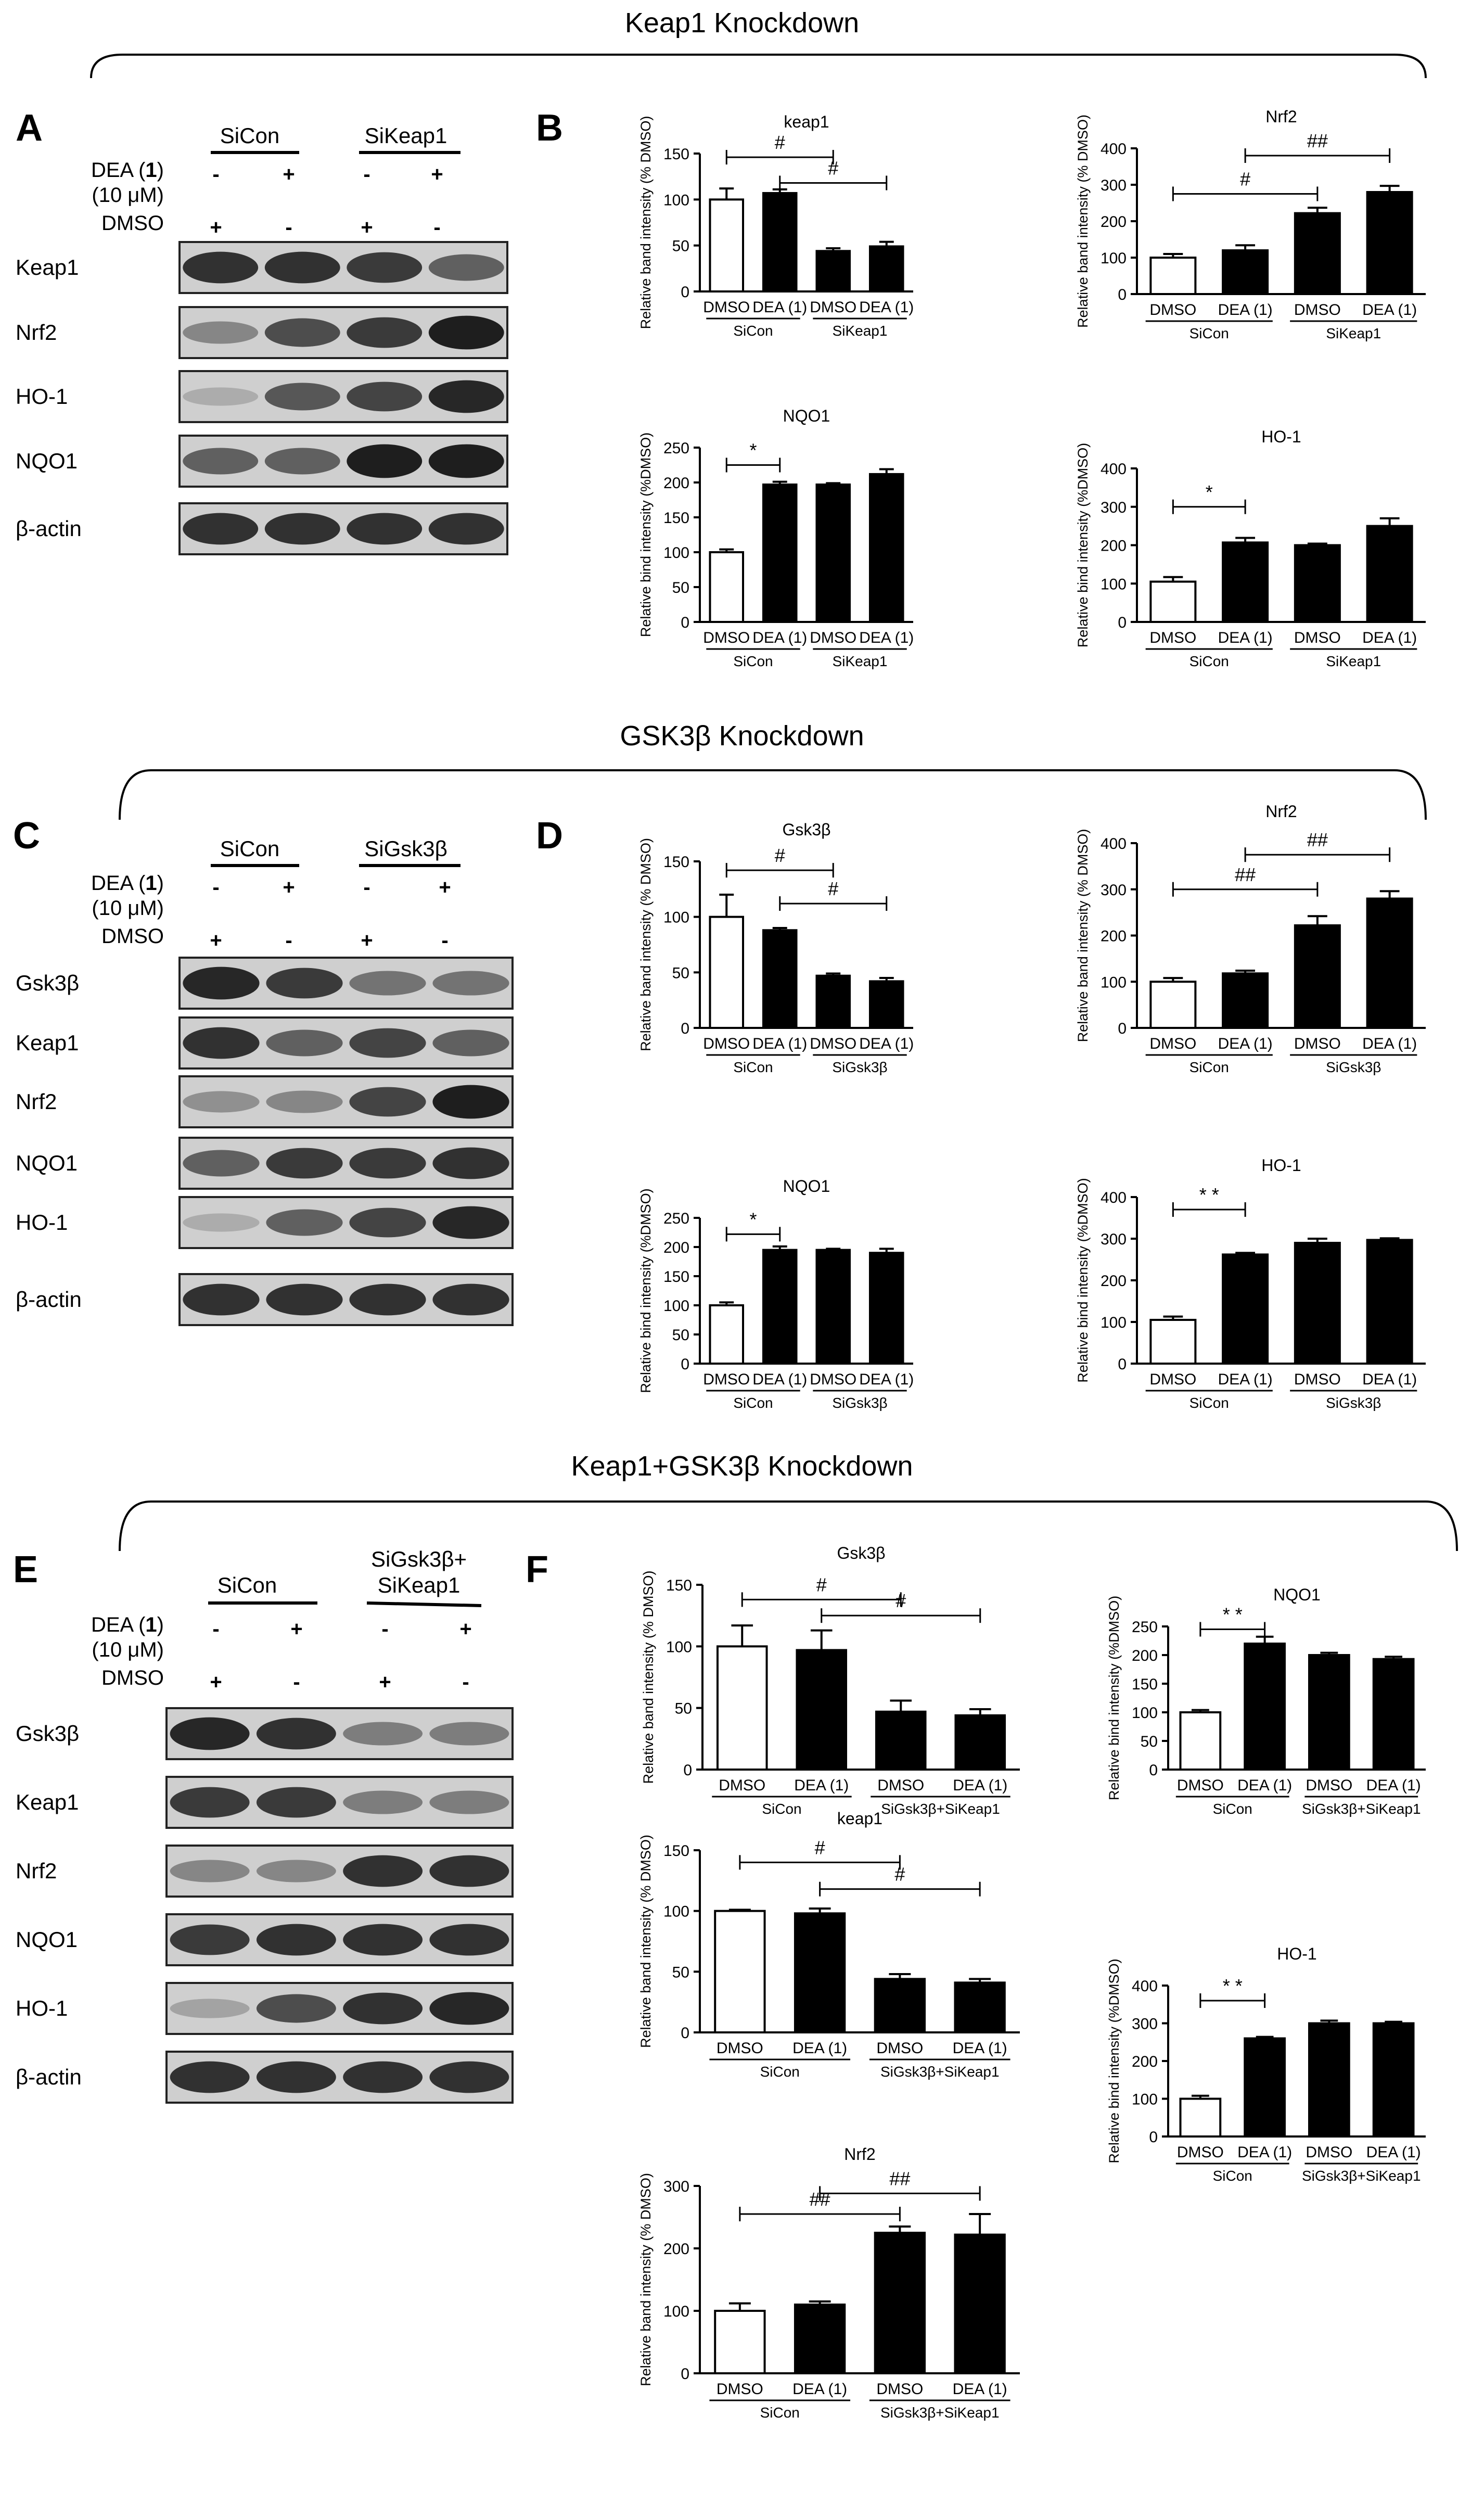  I want to click on chart-title: NQO1, so click(806, 1186).